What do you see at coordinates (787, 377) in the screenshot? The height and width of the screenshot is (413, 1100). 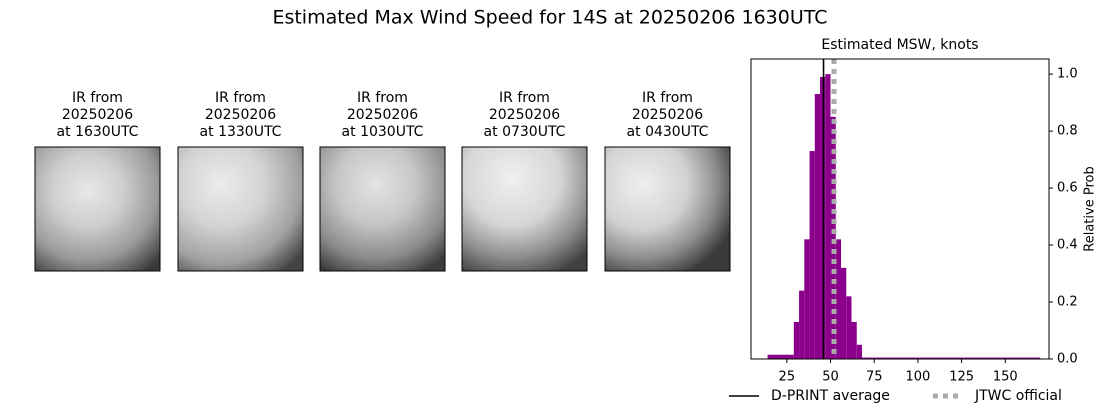 I see `x-tick-label: 25` at bounding box center [787, 377].